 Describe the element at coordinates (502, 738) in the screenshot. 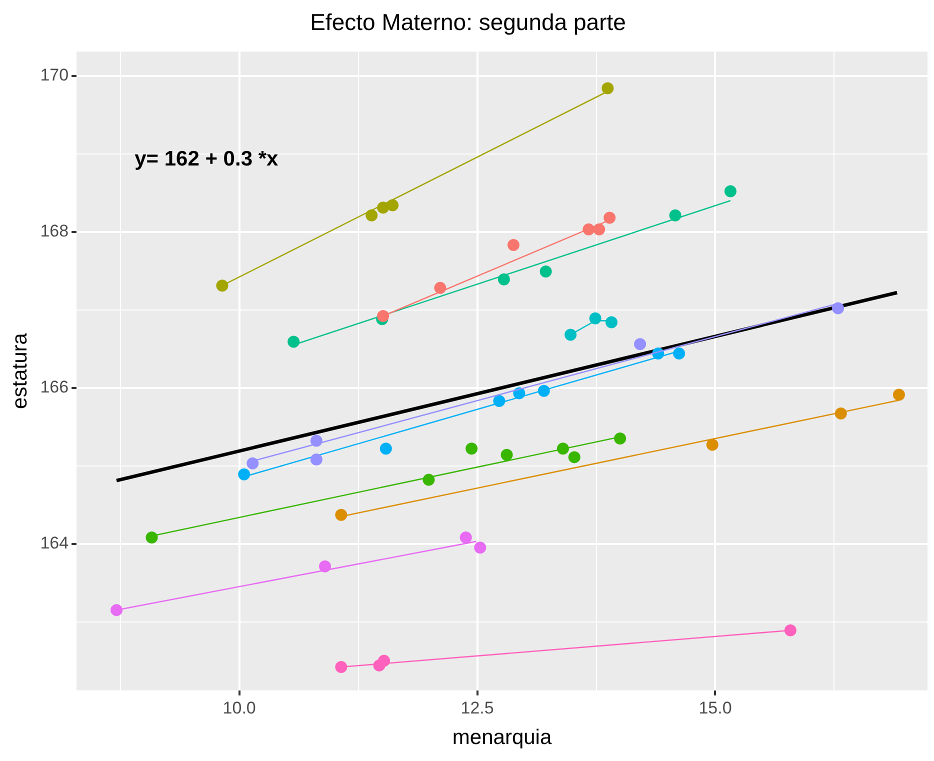

I see `x-axis-title: menarquia` at that location.